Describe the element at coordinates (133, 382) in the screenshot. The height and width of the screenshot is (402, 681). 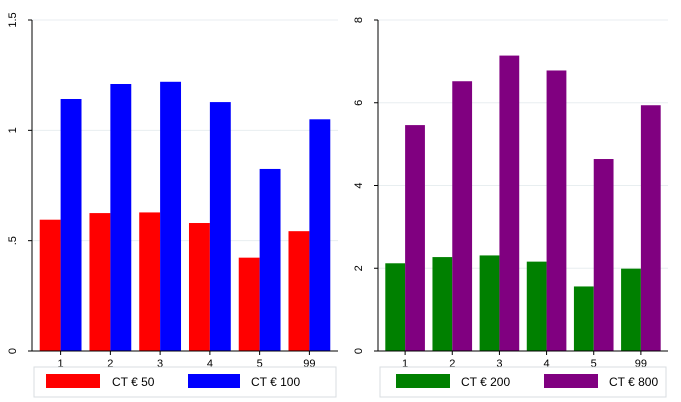
I see `legend-label-ct50: CT € 50` at that location.